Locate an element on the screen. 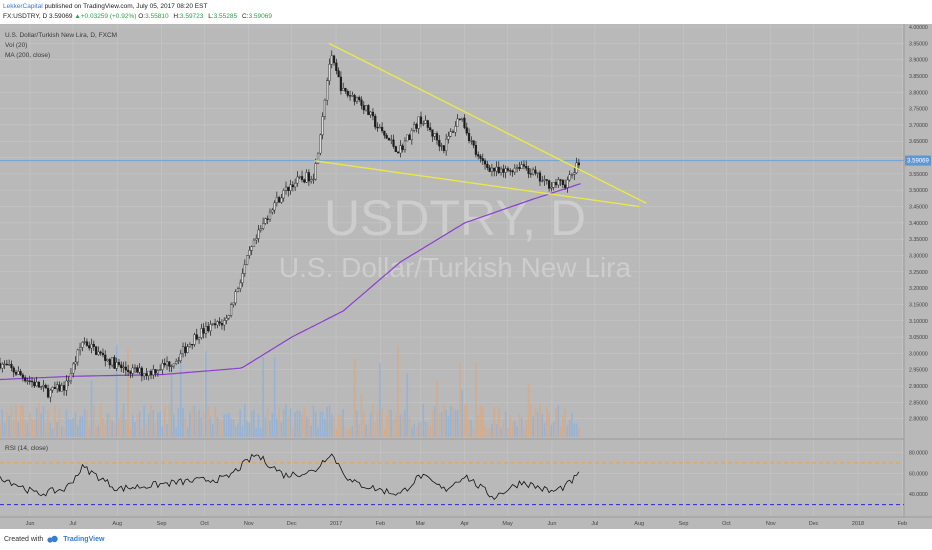 The width and height of the screenshot is (932, 550). trendlines is located at coordinates (480, 125).